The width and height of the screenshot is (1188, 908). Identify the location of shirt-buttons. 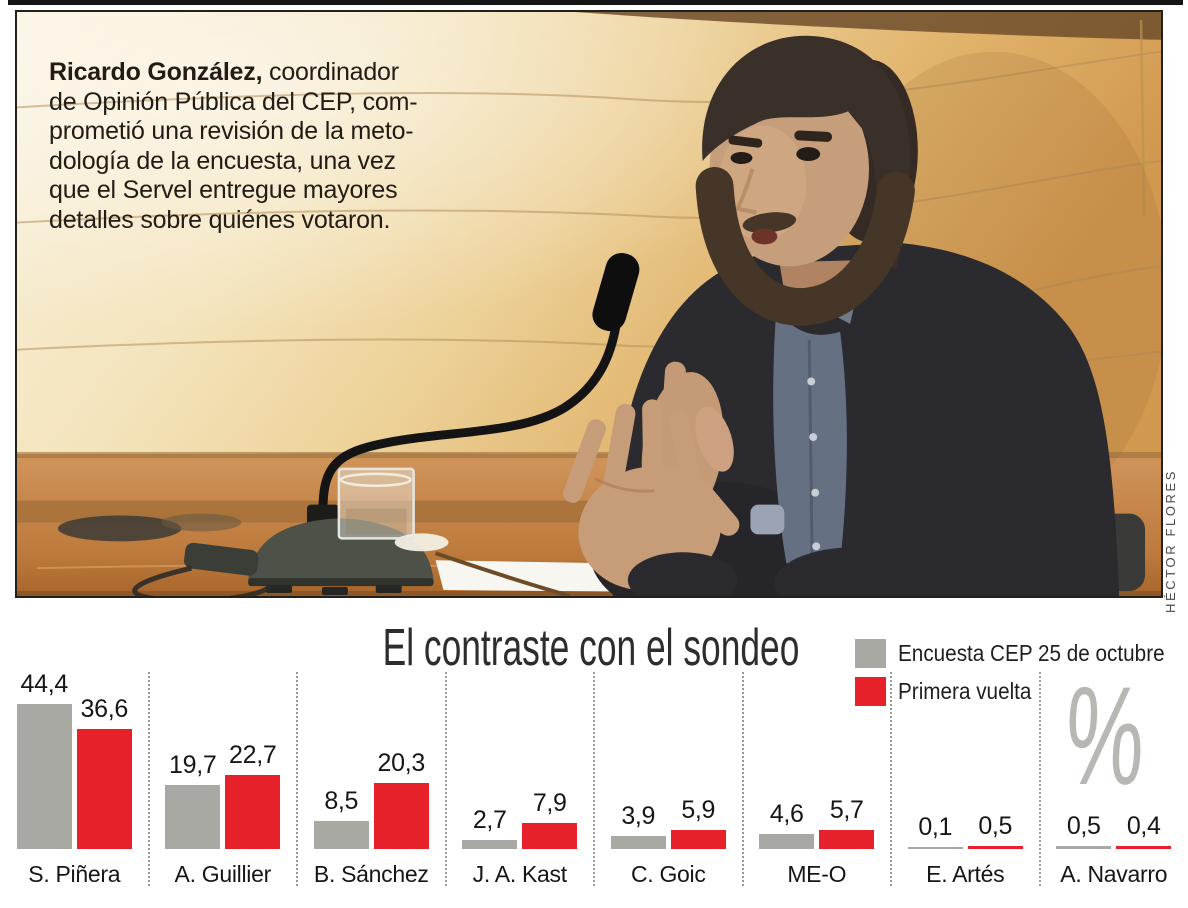
(814, 464).